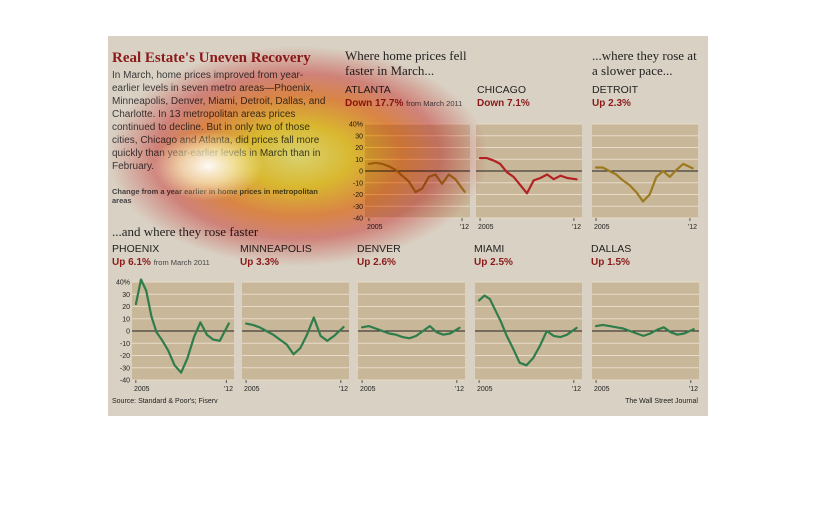 The width and height of the screenshot is (816, 512). What do you see at coordinates (379, 249) in the screenshot?
I see `panel-name-denver: DENVER` at bounding box center [379, 249].